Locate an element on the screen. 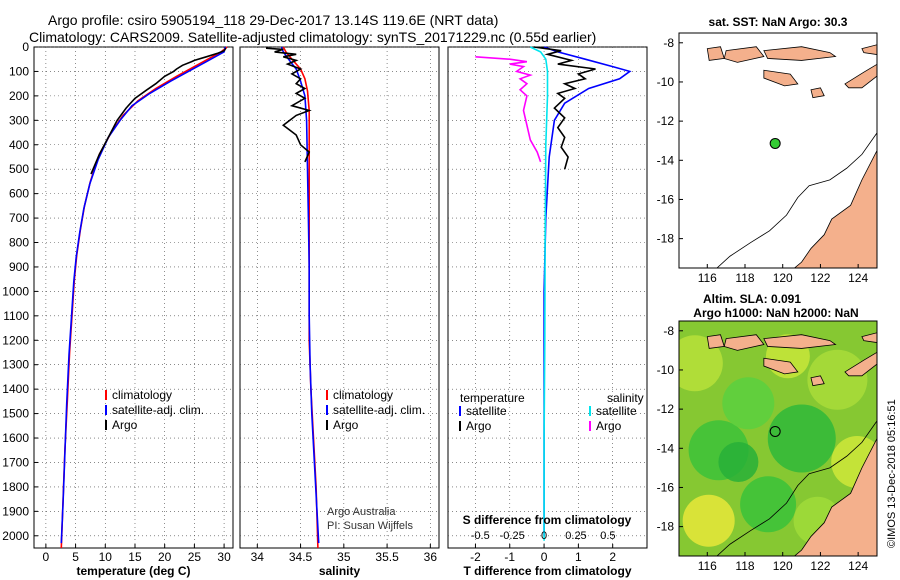  depth-tick-label: 2000 is located at coordinates (15, 536).